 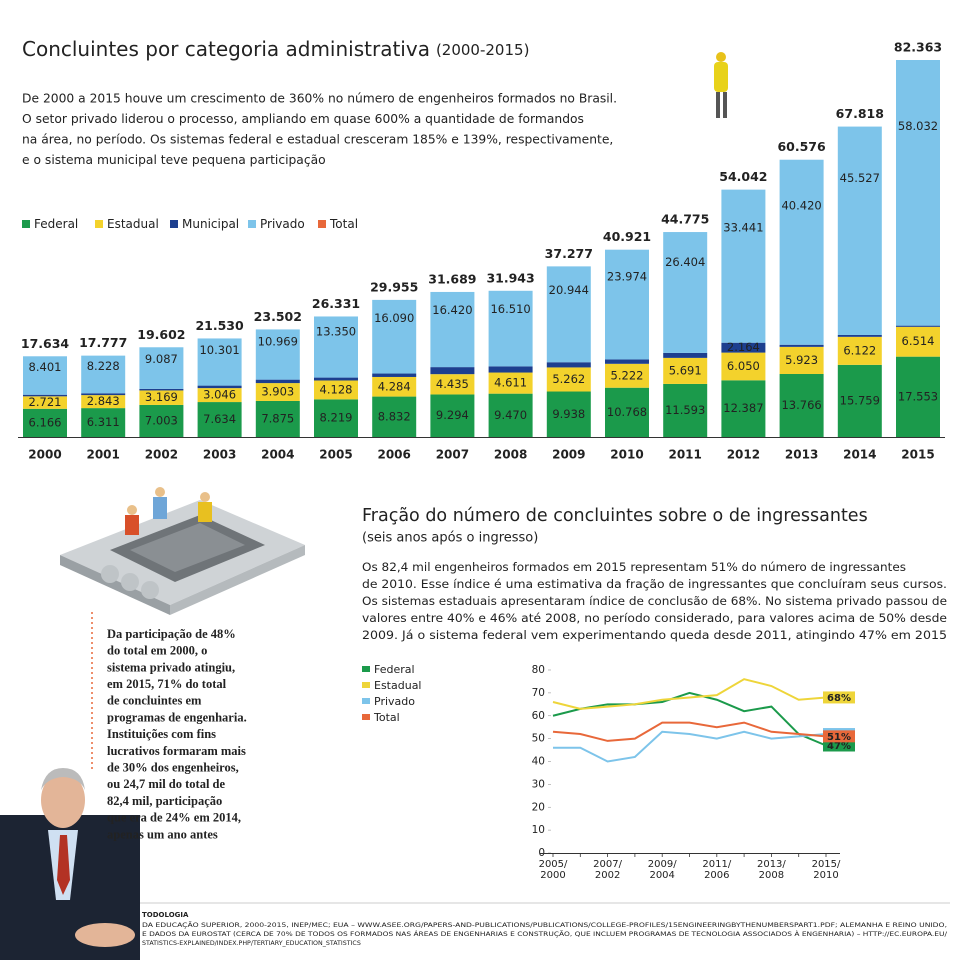 What do you see at coordinates (771, 870) in the screenshot?
I see `x-tick-label: 2013/ 2008` at bounding box center [771, 870].